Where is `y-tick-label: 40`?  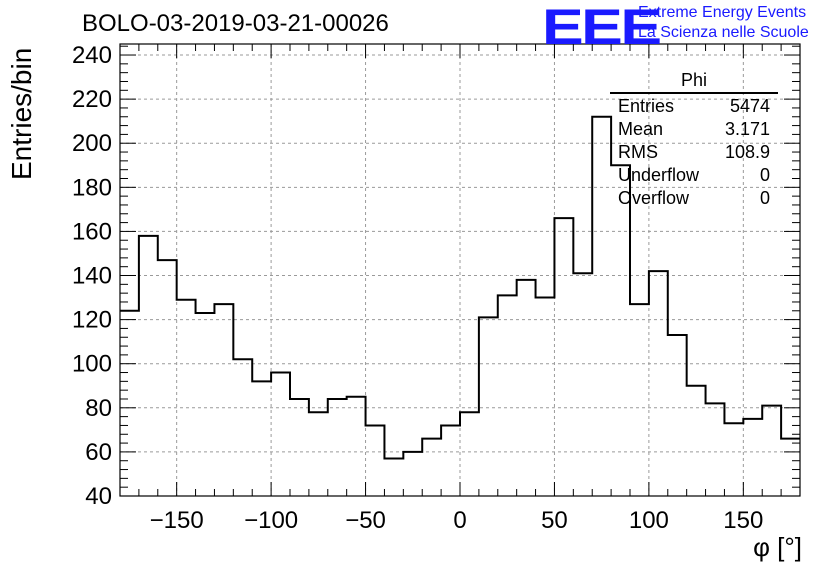 y-tick-label: 40 is located at coordinates (98, 496).